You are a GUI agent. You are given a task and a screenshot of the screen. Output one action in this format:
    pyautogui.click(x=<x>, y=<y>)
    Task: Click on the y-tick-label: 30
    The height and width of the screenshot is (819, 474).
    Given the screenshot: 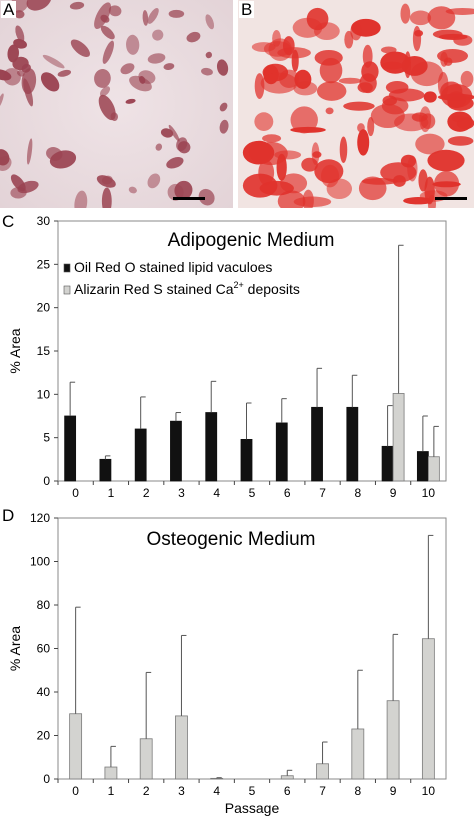 What is the action you would take?
    pyautogui.click(x=44, y=221)
    